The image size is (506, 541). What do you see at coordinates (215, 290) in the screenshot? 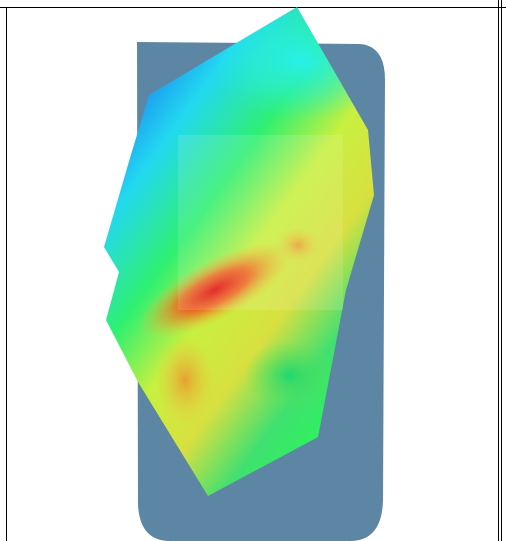
I see `heatmap-hotspot` at bounding box center [215, 290].